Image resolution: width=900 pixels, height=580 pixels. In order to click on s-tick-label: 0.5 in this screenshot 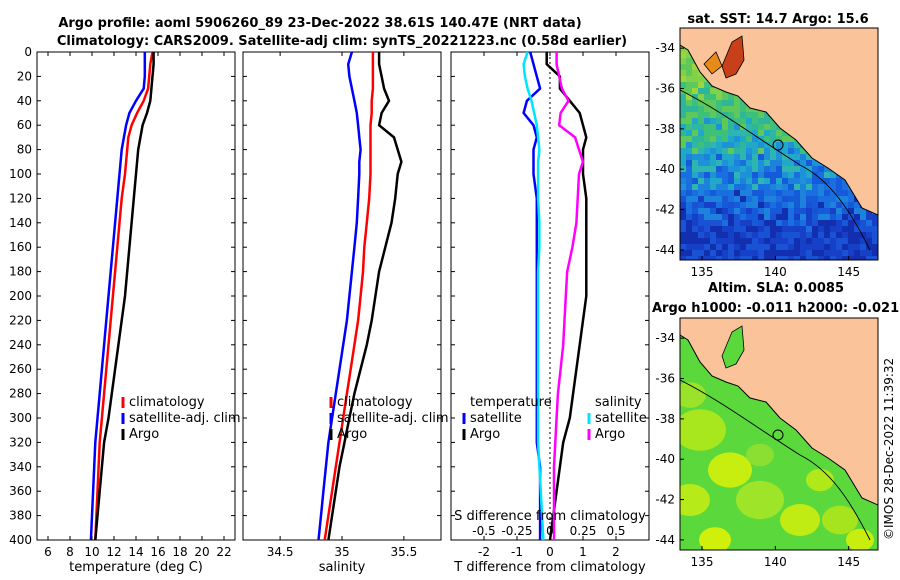, I will do `click(615, 531)`.